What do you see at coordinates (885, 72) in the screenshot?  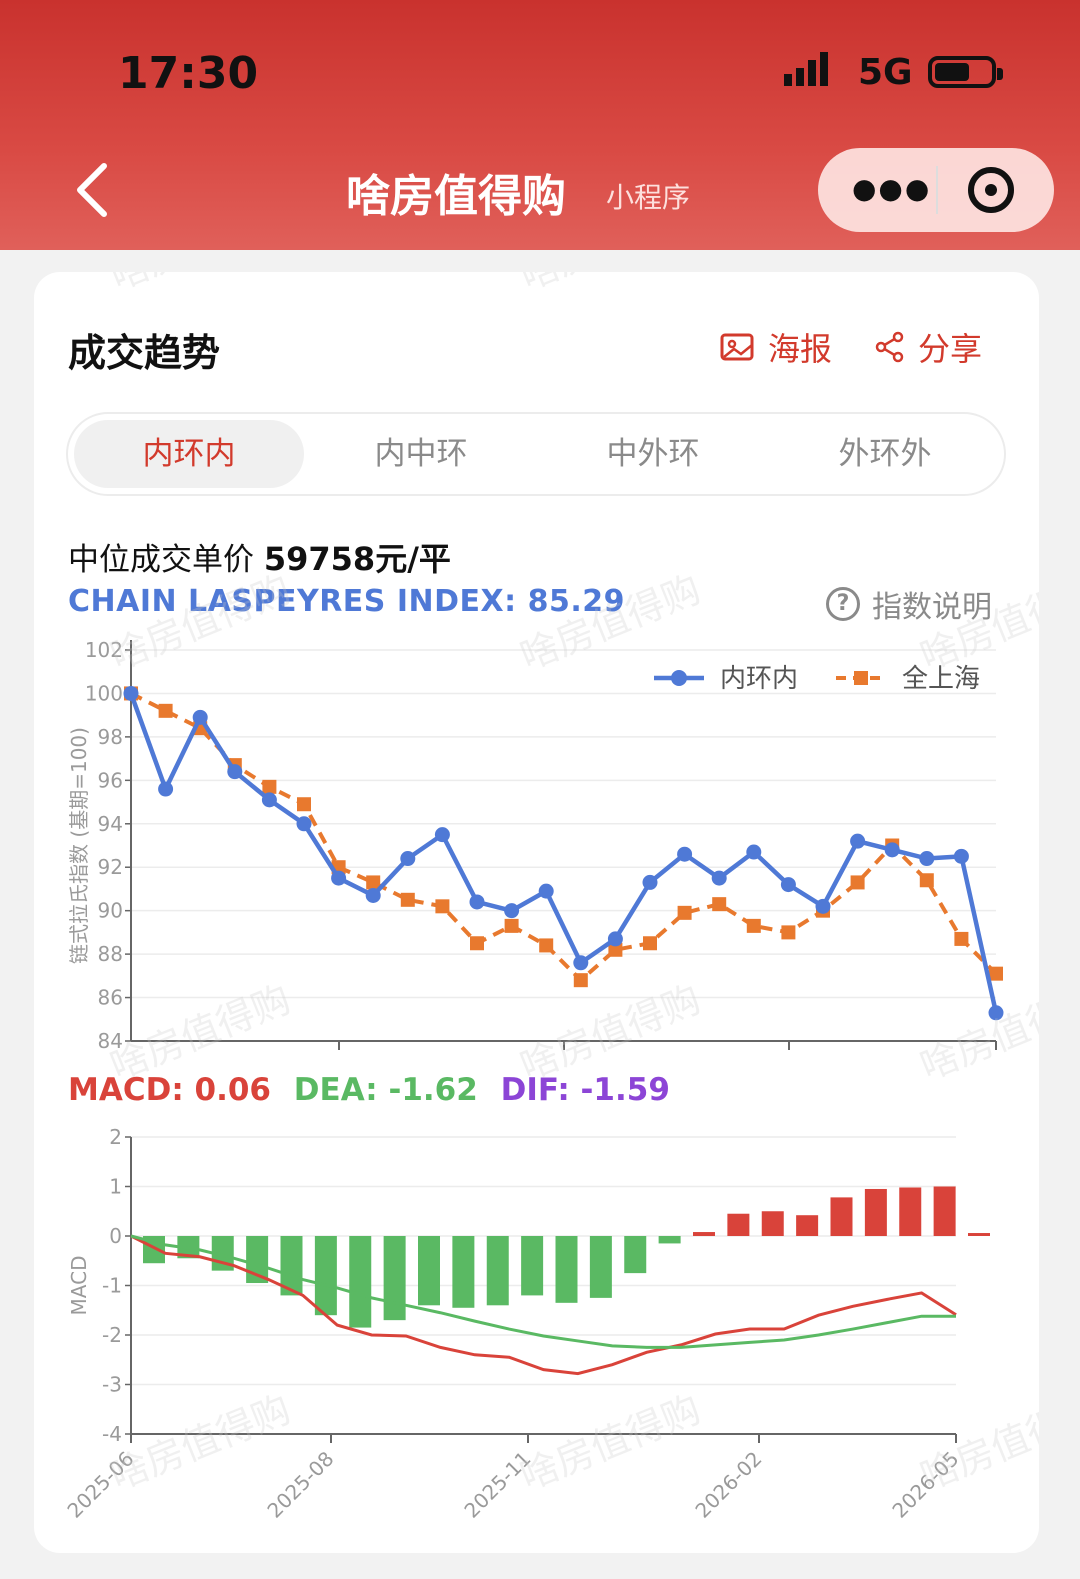 I see `network-type: 5G` at bounding box center [885, 72].